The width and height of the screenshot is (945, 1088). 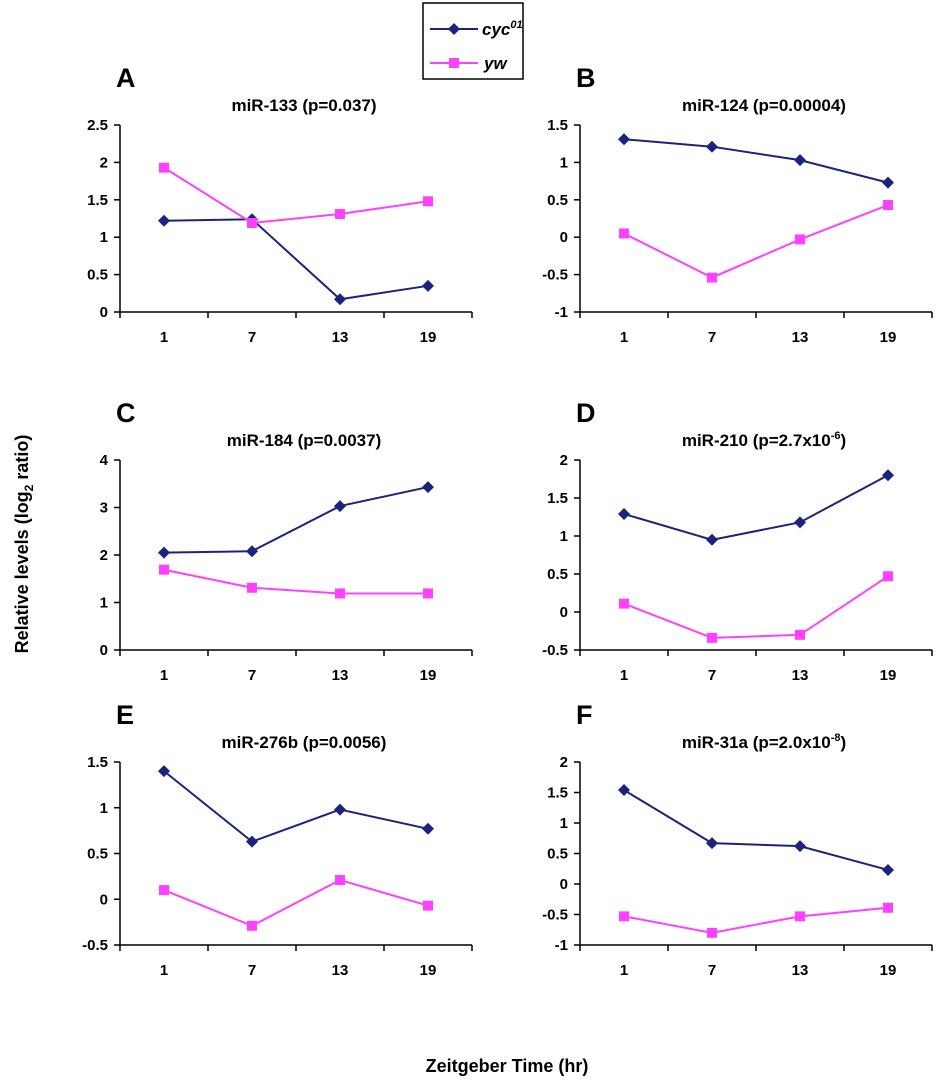 I want to click on y-tick-label: 4, so click(x=104, y=460).